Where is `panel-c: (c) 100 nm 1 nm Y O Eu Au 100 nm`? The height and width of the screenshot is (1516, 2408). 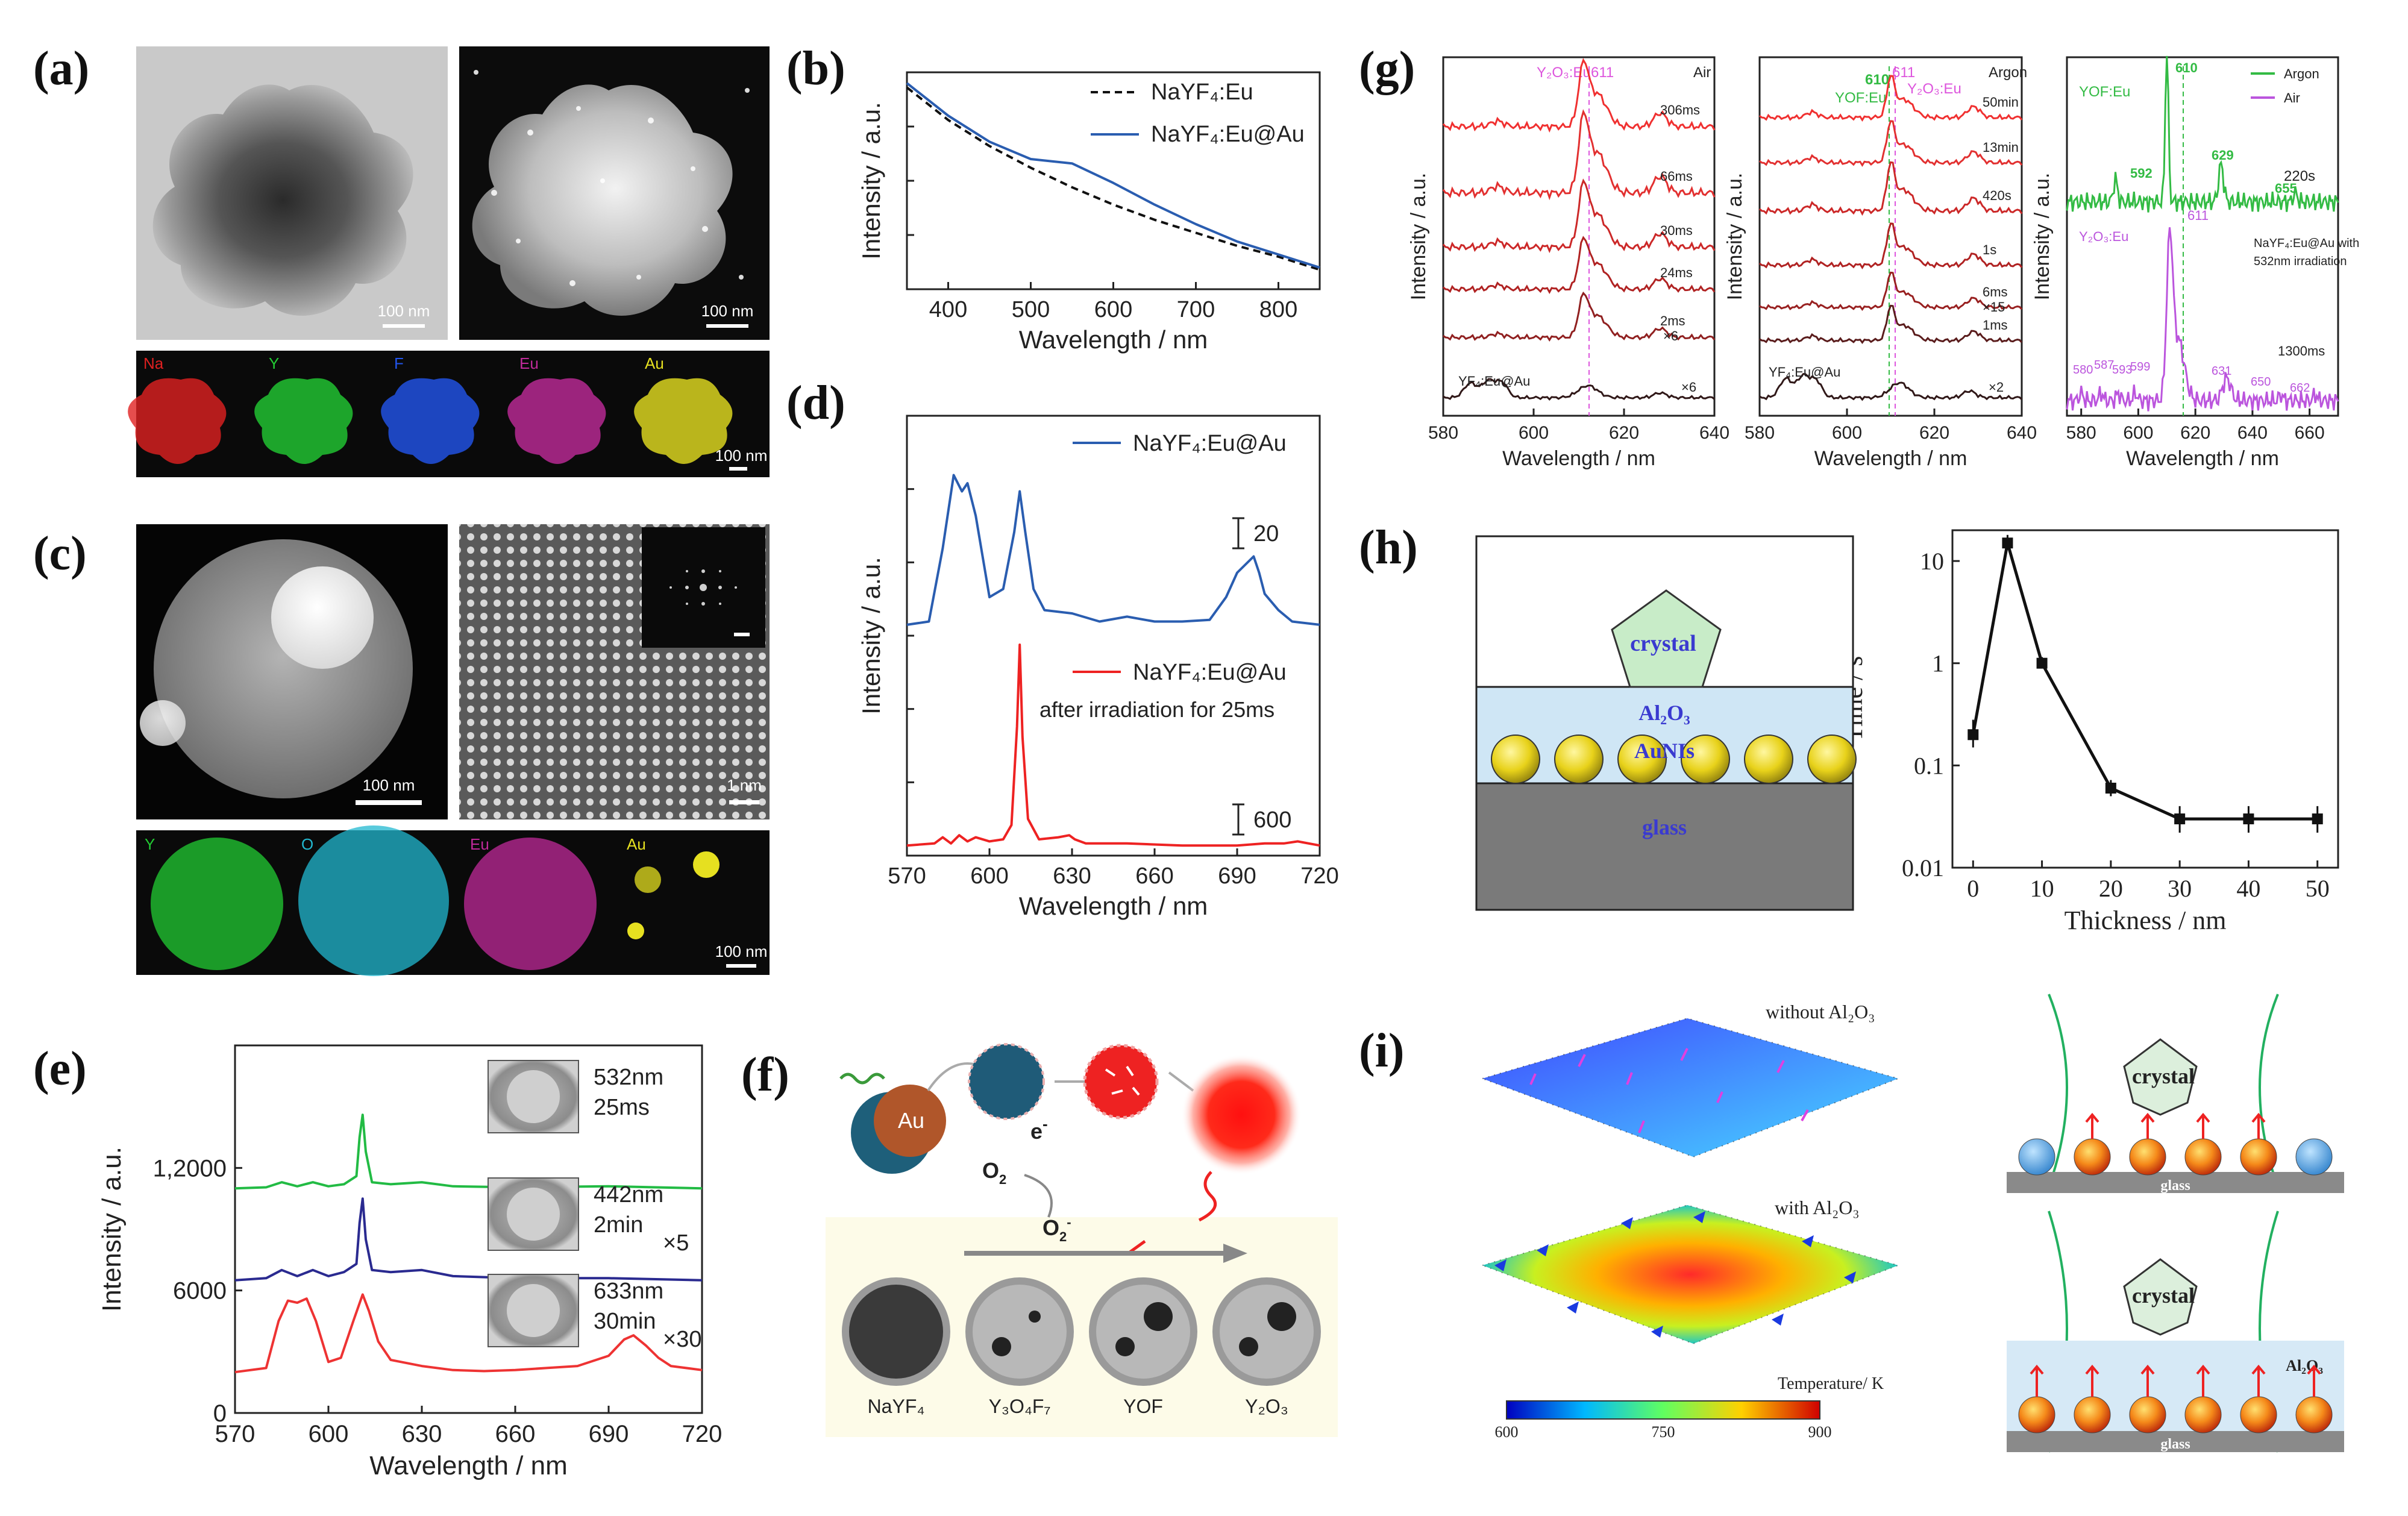 panel-c: (c) 100 nm 1 nm Y O Eu Au 100 nm is located at coordinates (401, 750).